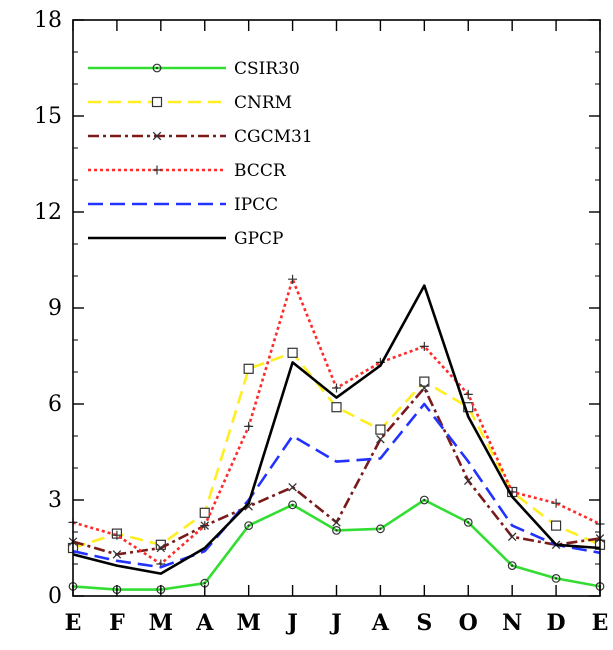 This screenshot has width=613, height=650. What do you see at coordinates (194, 69) in the screenshot?
I see `legend-entry-csir30: CSIR30` at bounding box center [194, 69].